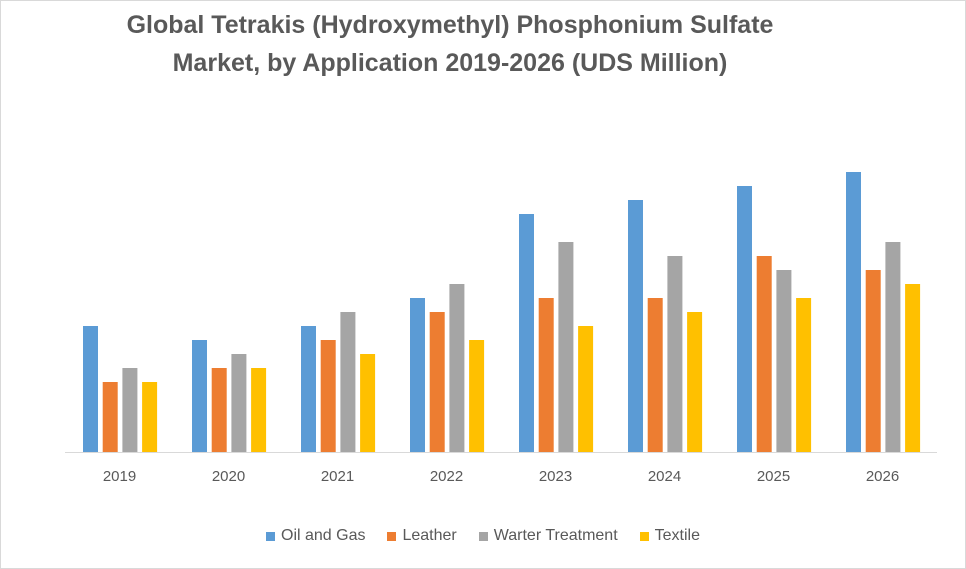 This screenshot has height=569, width=966. Describe the element at coordinates (417, 375) in the screenshot. I see `bar-oil-and-gas-2022` at that location.